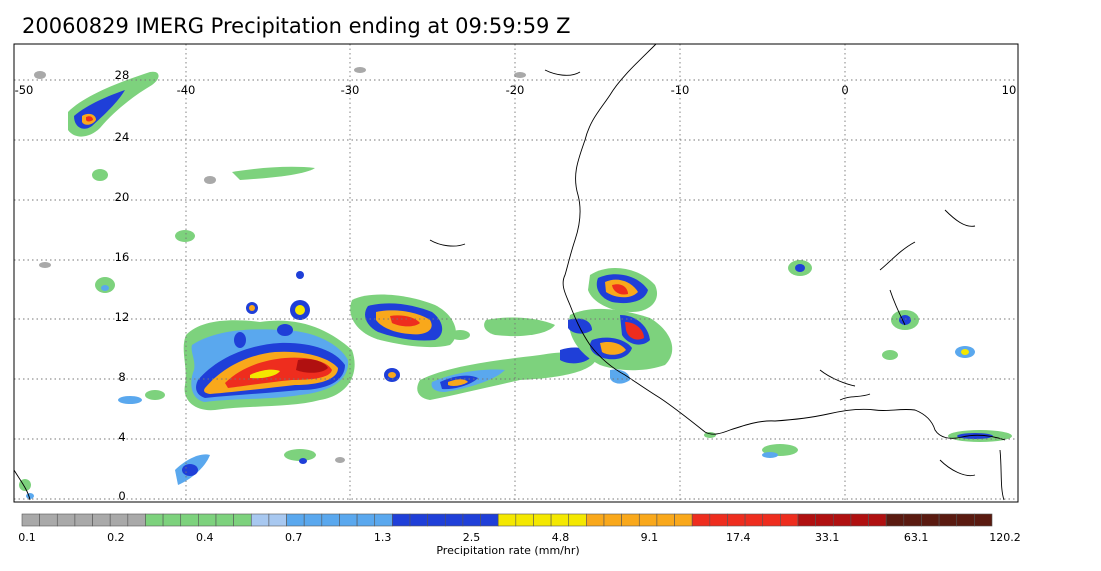 This screenshot has width=1101, height=571. What do you see at coordinates (205, 537) in the screenshot?
I see `colorbar-tick-label: 0.4` at bounding box center [205, 537].